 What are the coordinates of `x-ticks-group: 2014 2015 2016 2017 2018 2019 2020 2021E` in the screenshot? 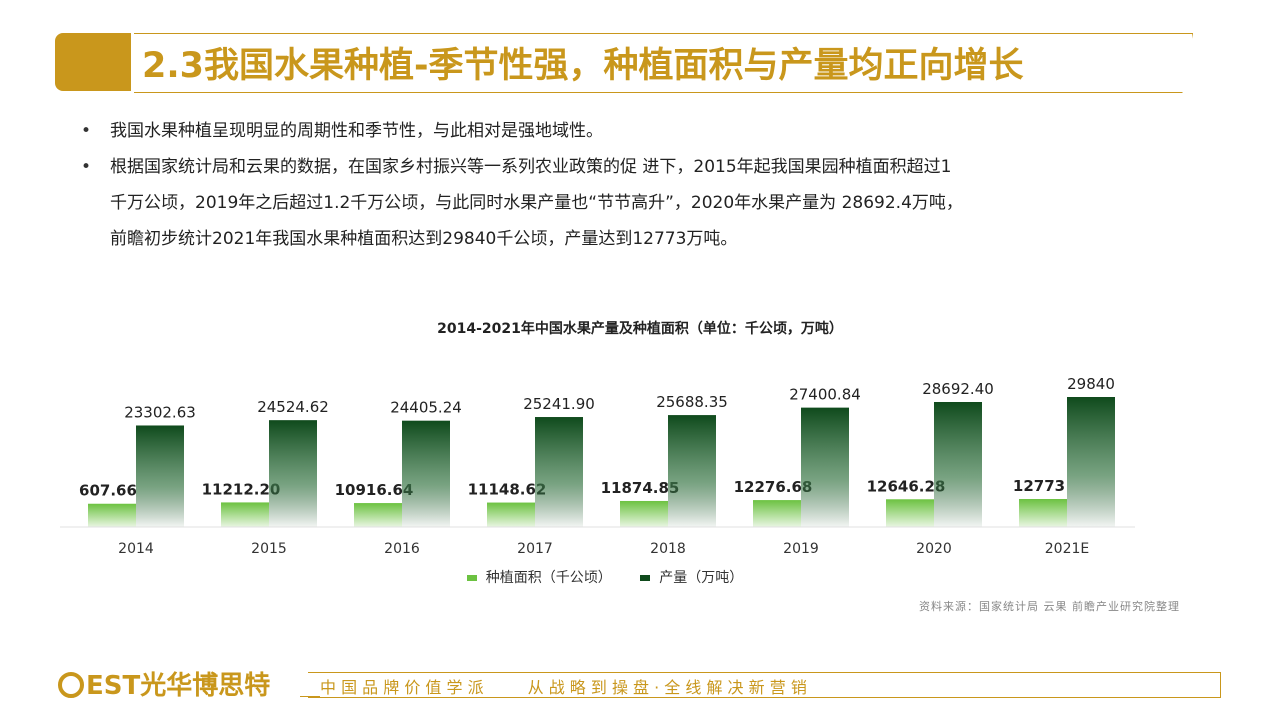 It's located at (603, 549).